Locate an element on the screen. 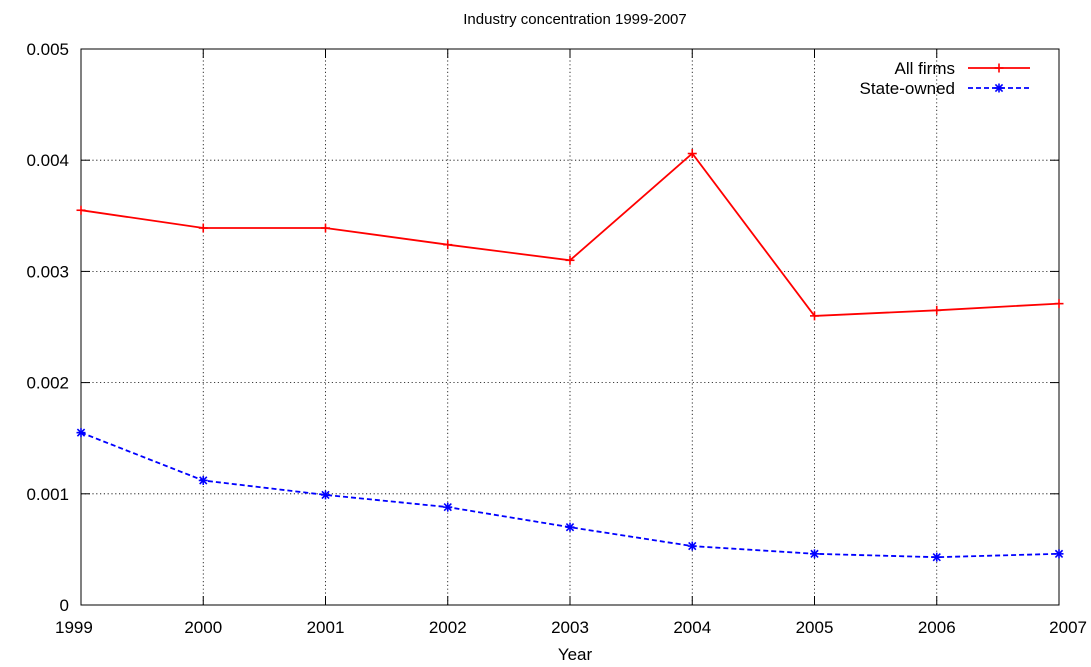 The image size is (1091, 667). x-tick-label: 2006 is located at coordinates (937, 627).